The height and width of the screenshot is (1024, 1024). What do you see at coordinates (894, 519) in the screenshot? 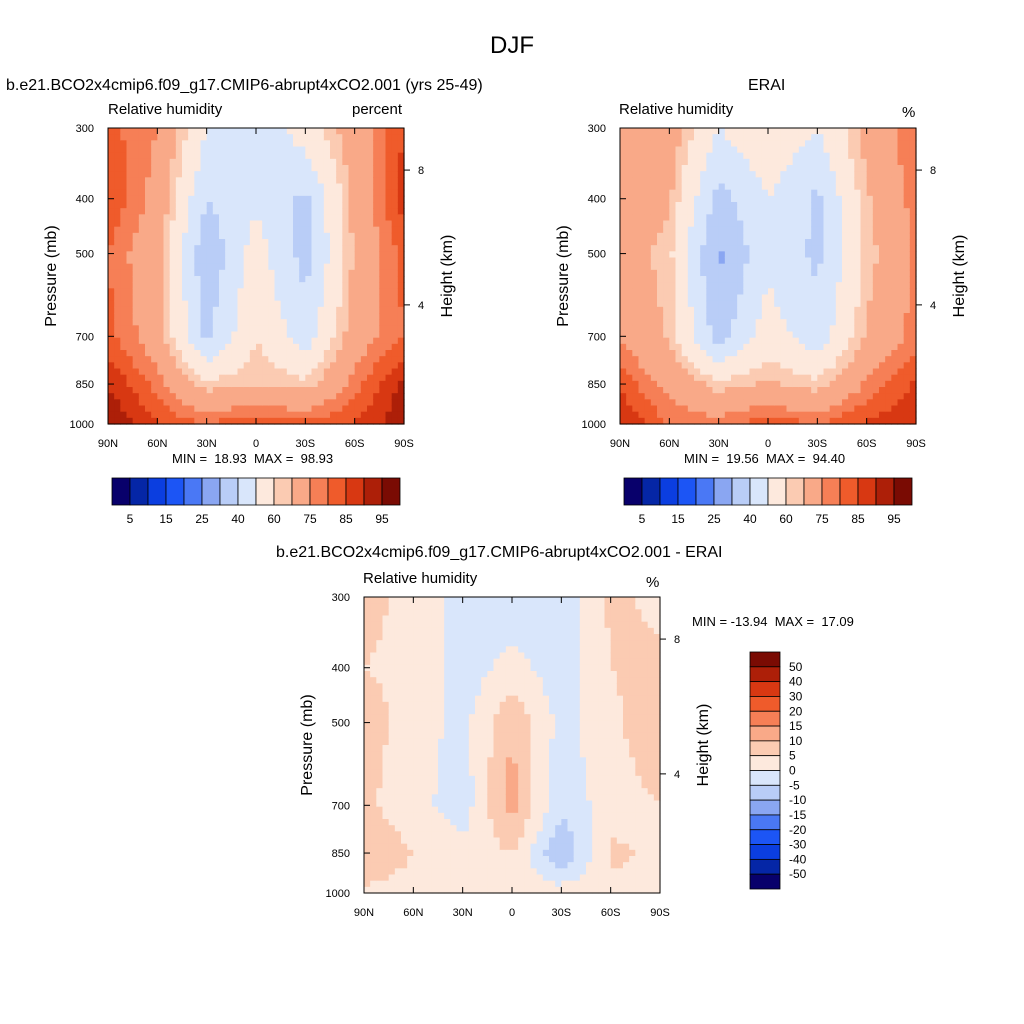
I see `panel-2-colorbar-label: 95` at bounding box center [894, 519].